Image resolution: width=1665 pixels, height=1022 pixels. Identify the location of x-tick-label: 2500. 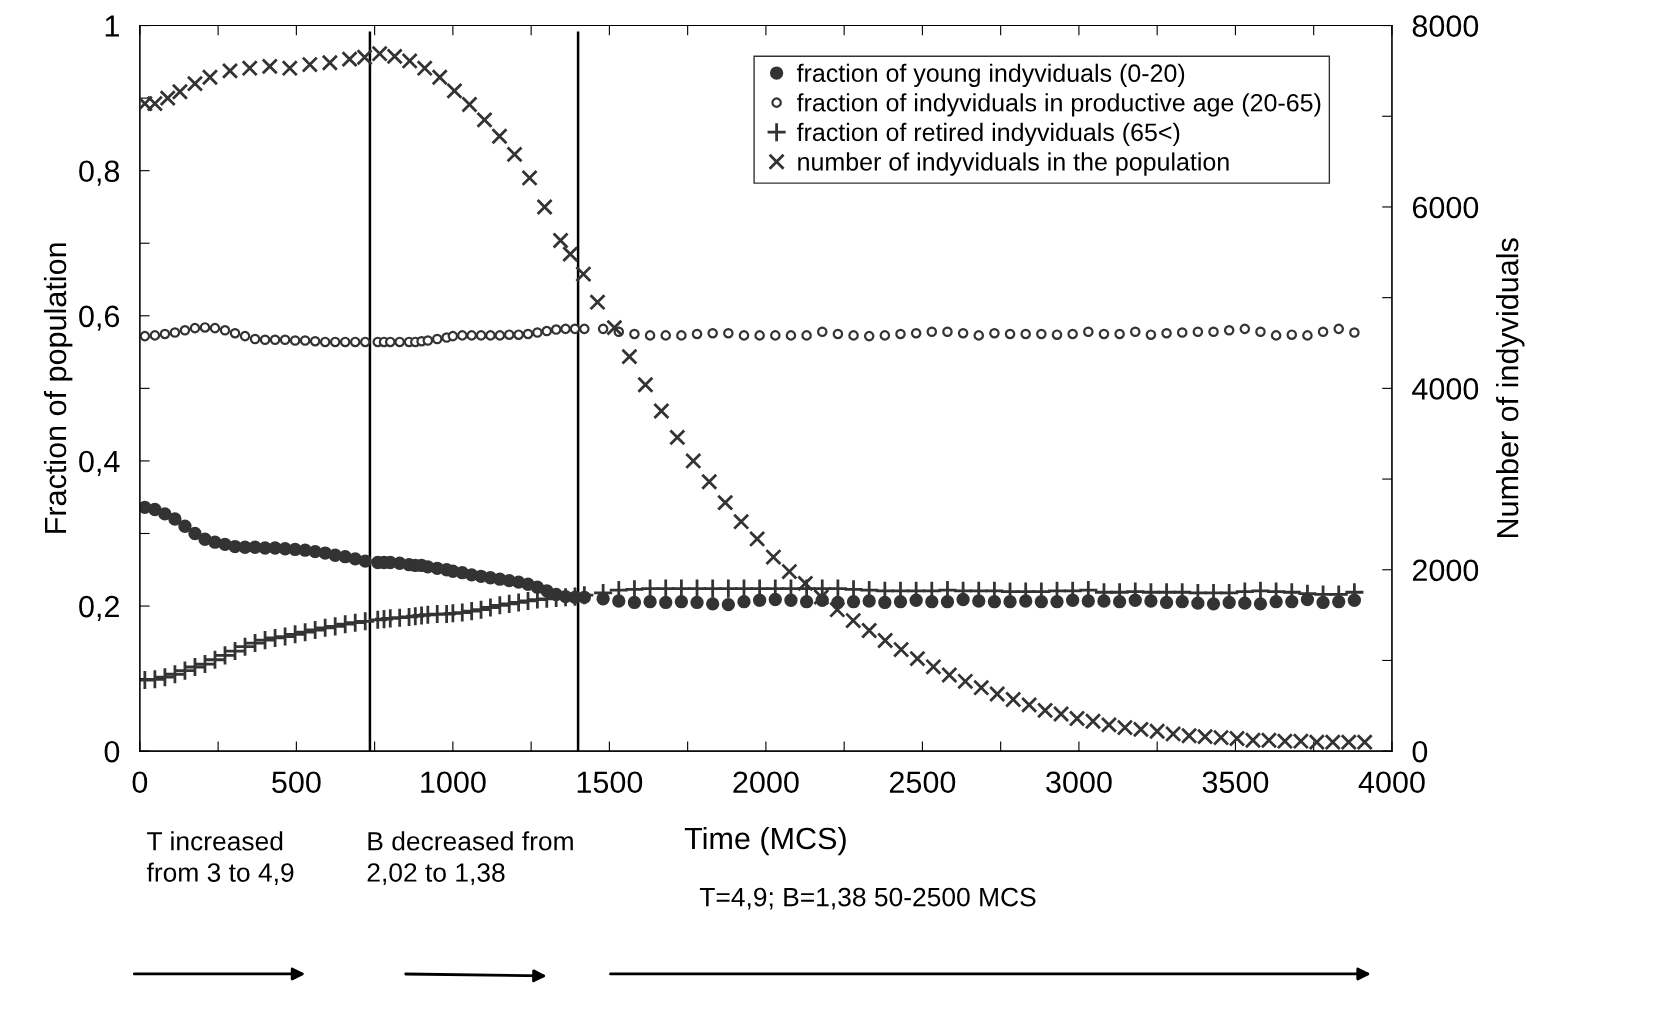
(922, 782).